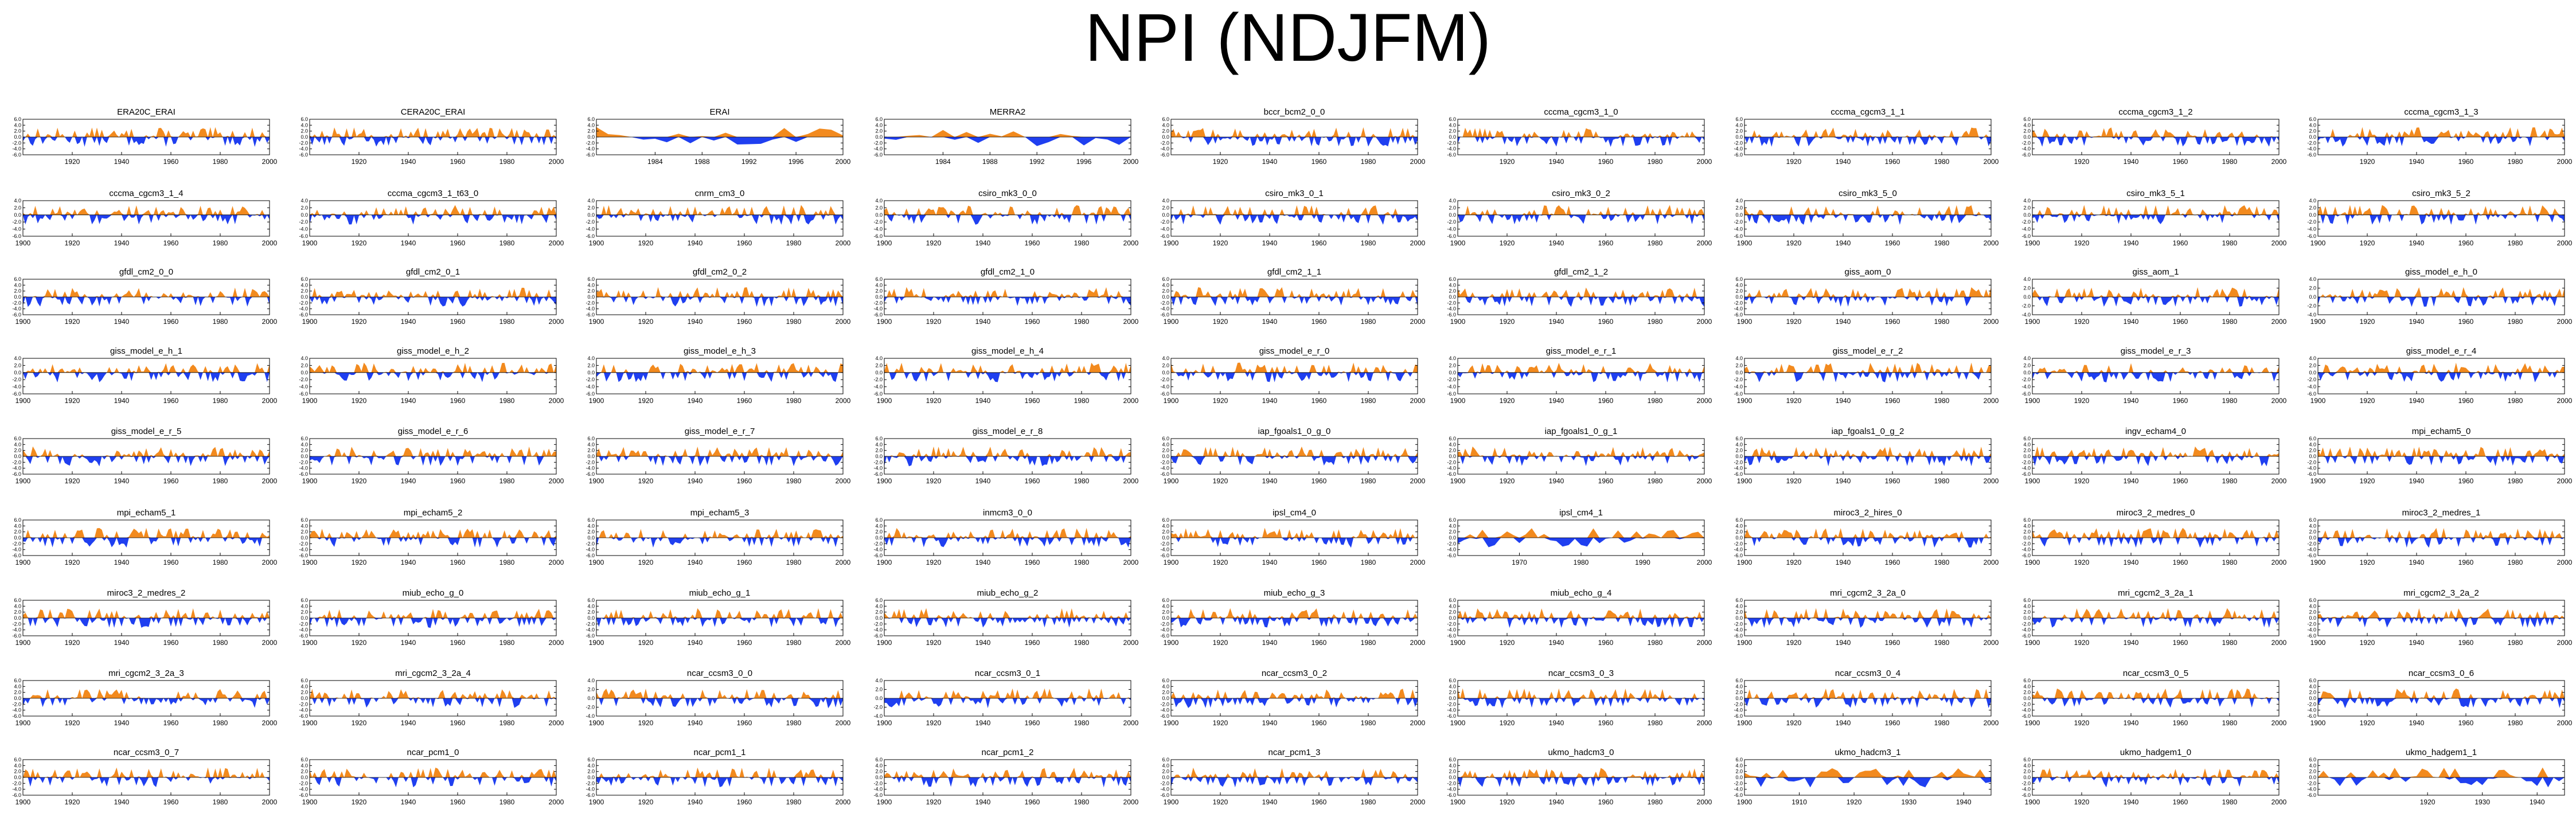  I want to click on panel-title: cccma_cgcm3_1_1, so click(1867, 112).